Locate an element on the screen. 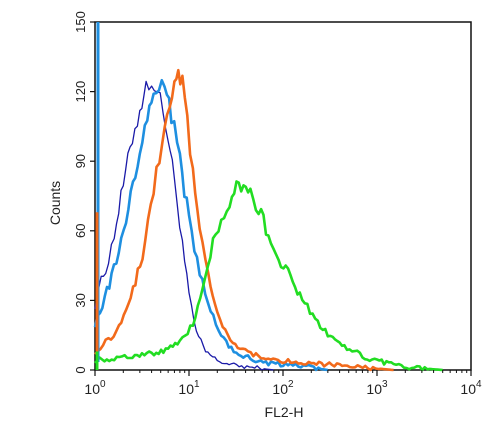 The width and height of the screenshot is (499, 427). y-tick-label: 0 is located at coordinates (80, 369).